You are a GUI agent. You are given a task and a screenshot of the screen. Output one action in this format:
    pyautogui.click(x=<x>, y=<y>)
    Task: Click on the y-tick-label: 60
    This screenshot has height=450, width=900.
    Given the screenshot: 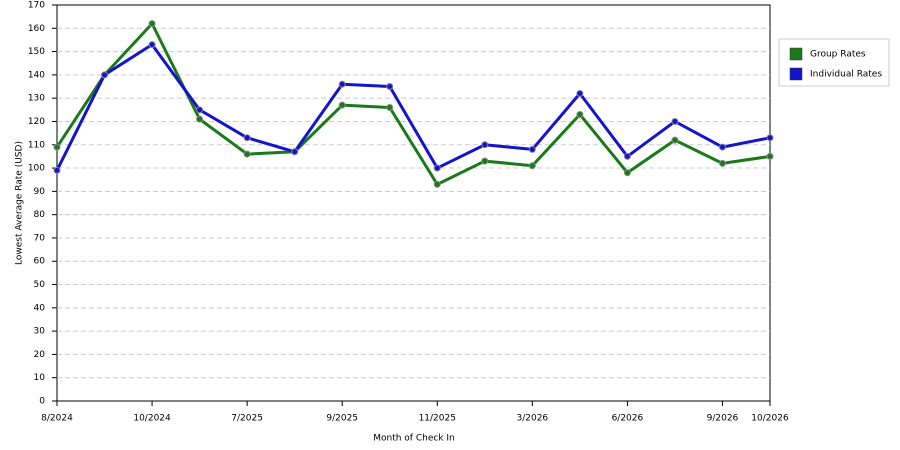 What is the action you would take?
    pyautogui.click(x=40, y=262)
    